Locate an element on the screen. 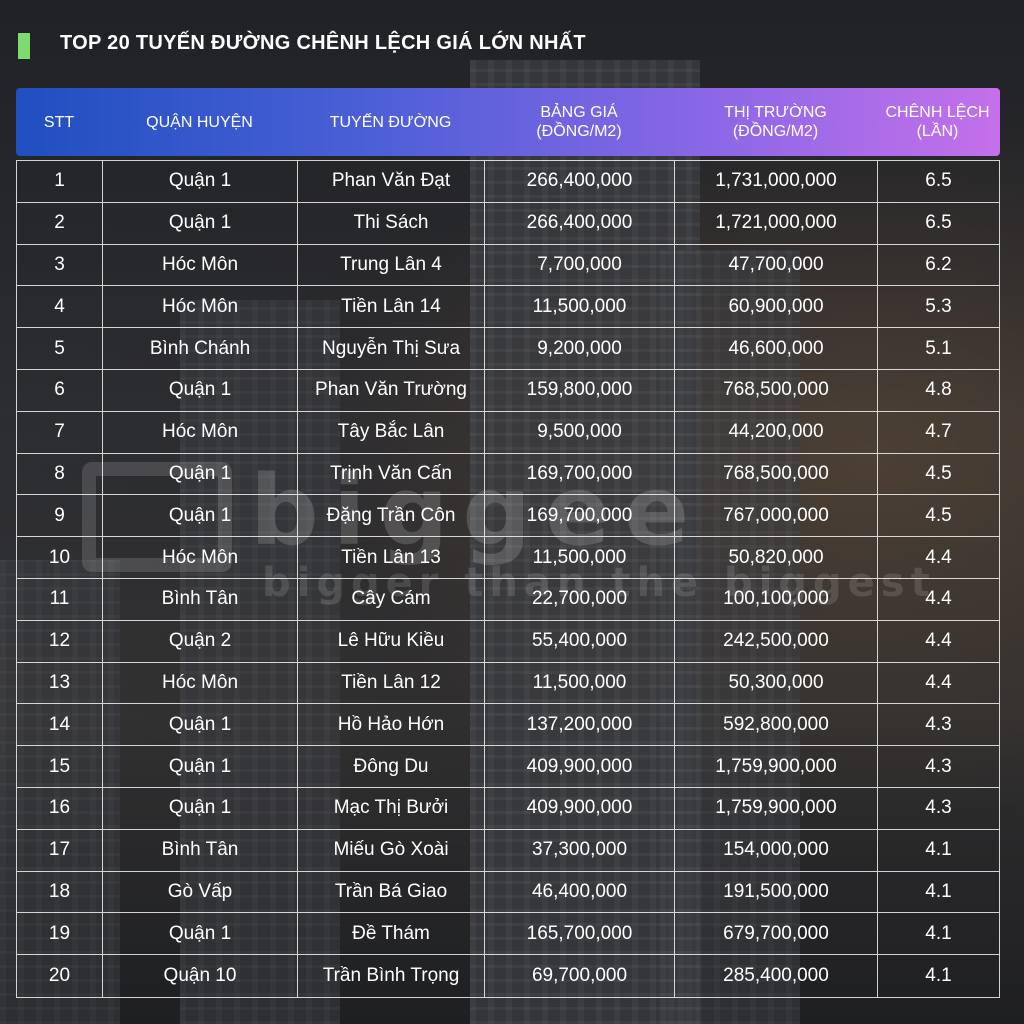  cell-official-price: 69,700,000 is located at coordinates (580, 976).